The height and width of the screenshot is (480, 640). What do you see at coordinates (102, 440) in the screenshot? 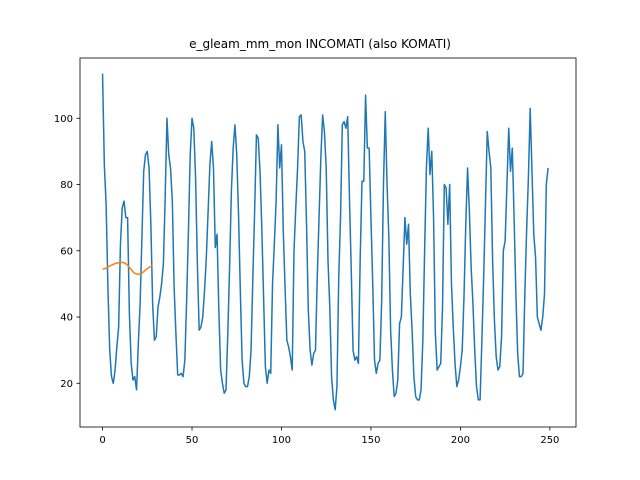
I see `x-tick-label: 0` at bounding box center [102, 440].